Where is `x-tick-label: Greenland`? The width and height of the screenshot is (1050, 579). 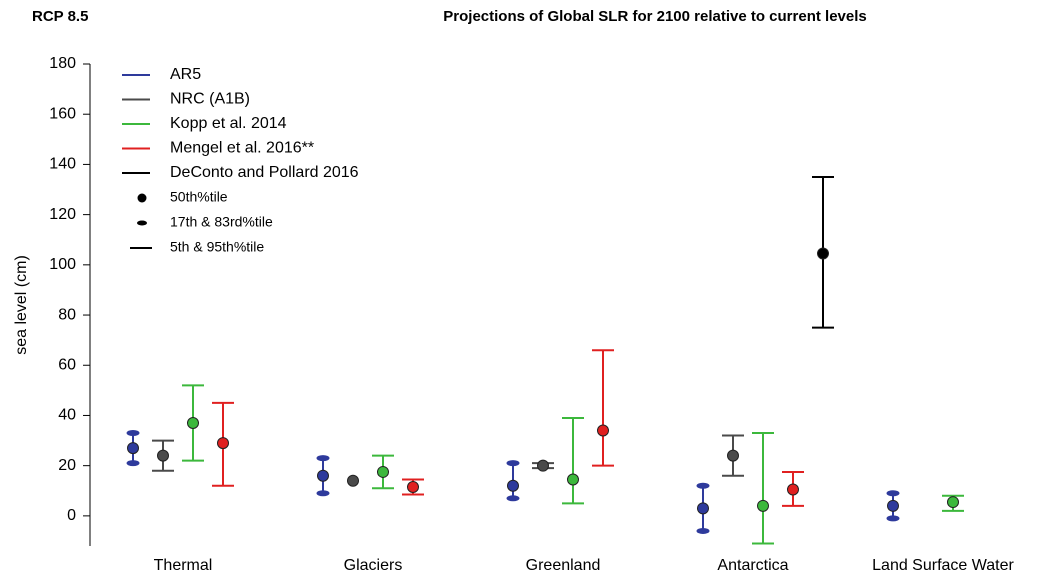
x-tick-label: Greenland is located at coordinates (563, 565).